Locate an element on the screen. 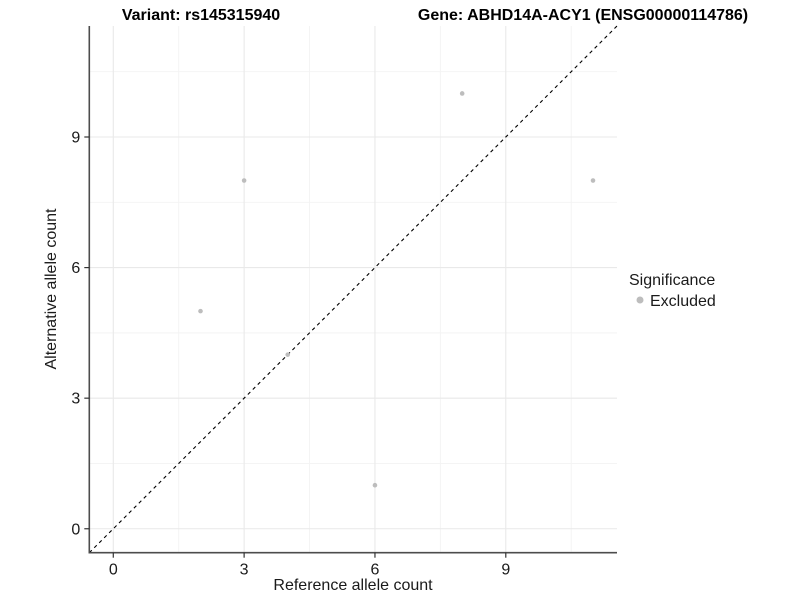  x-tick-label: 3 is located at coordinates (244, 570).